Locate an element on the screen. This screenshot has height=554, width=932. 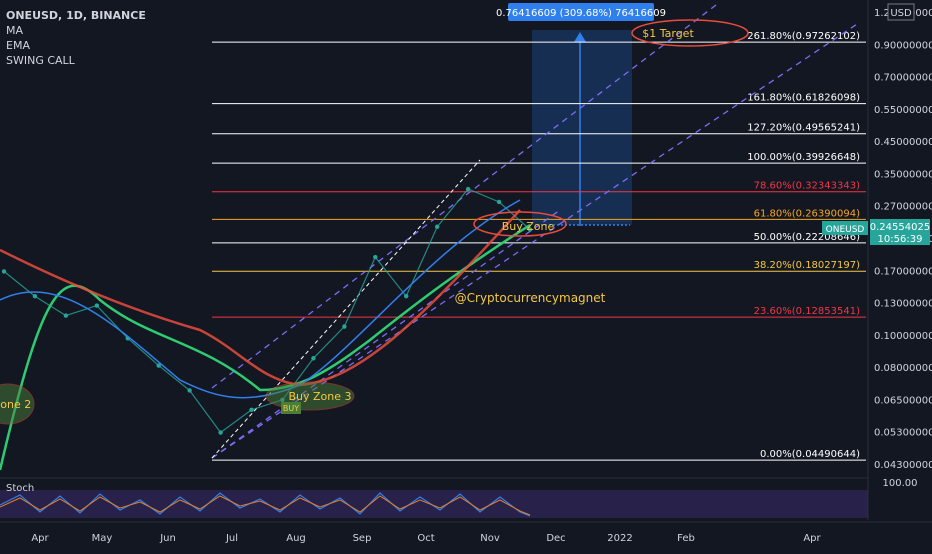
price-tick-label: 0.13000000 is located at coordinates (903, 304).